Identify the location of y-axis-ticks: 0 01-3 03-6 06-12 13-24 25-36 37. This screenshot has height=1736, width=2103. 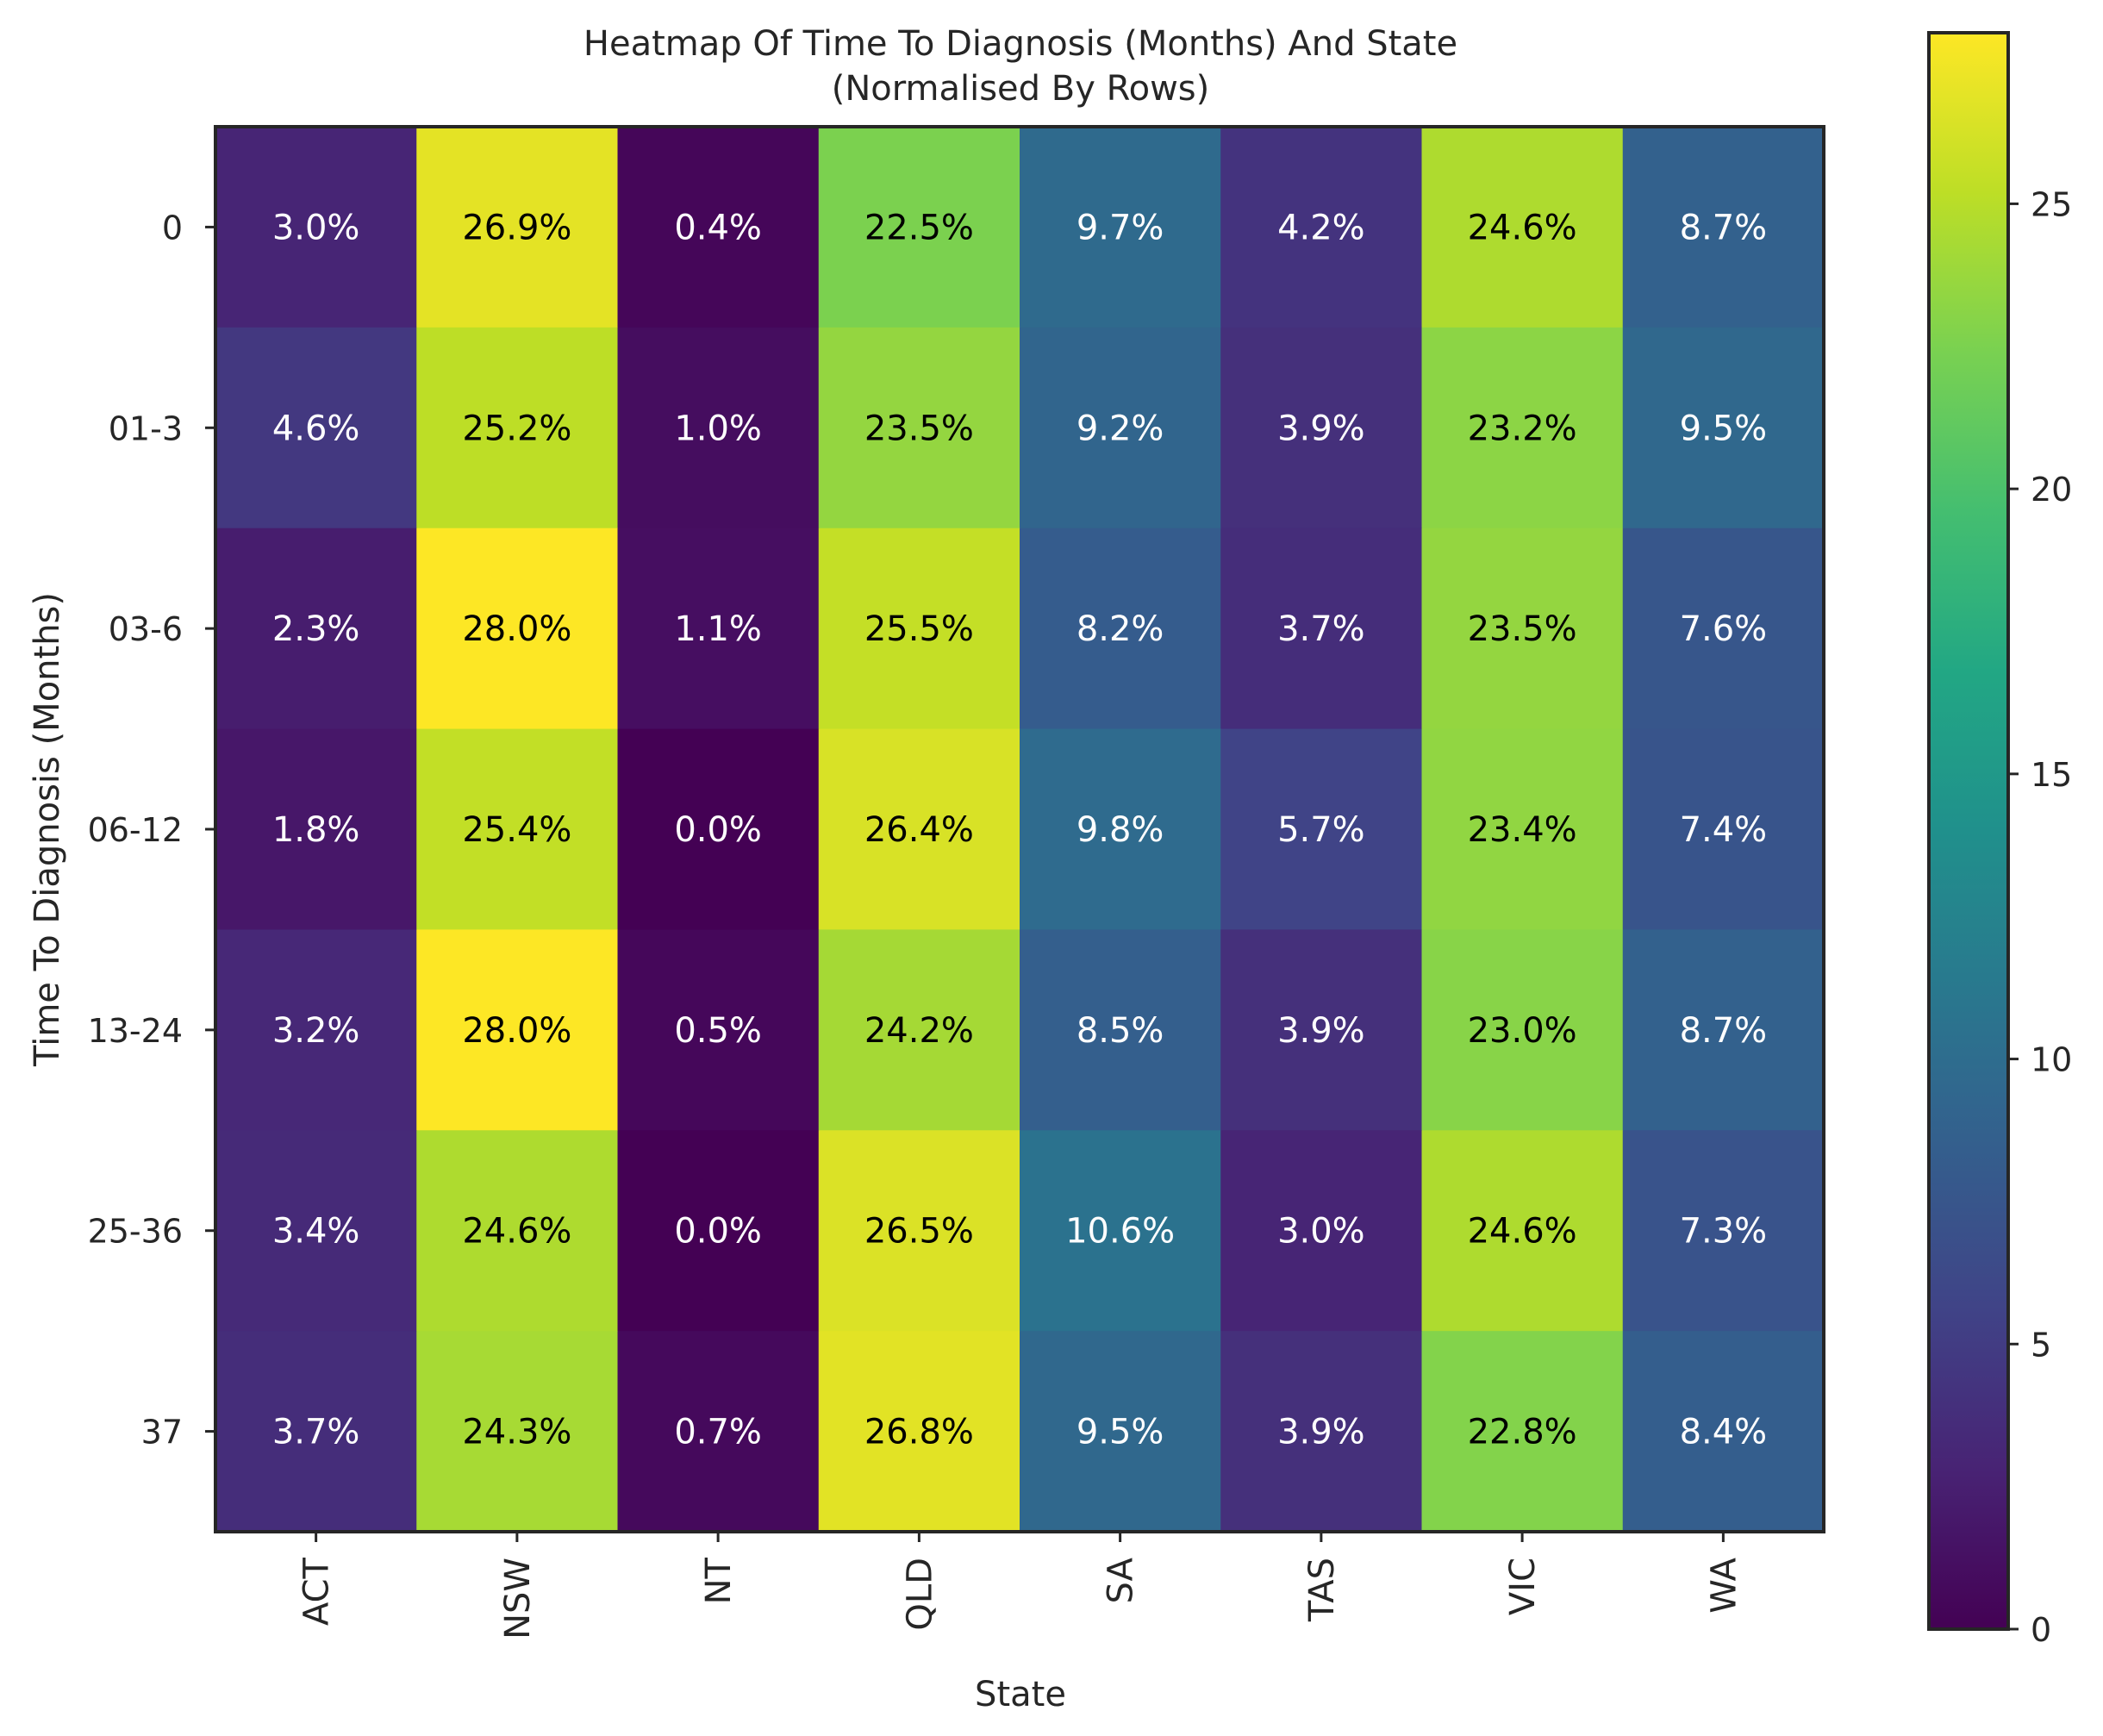
(151, 830).